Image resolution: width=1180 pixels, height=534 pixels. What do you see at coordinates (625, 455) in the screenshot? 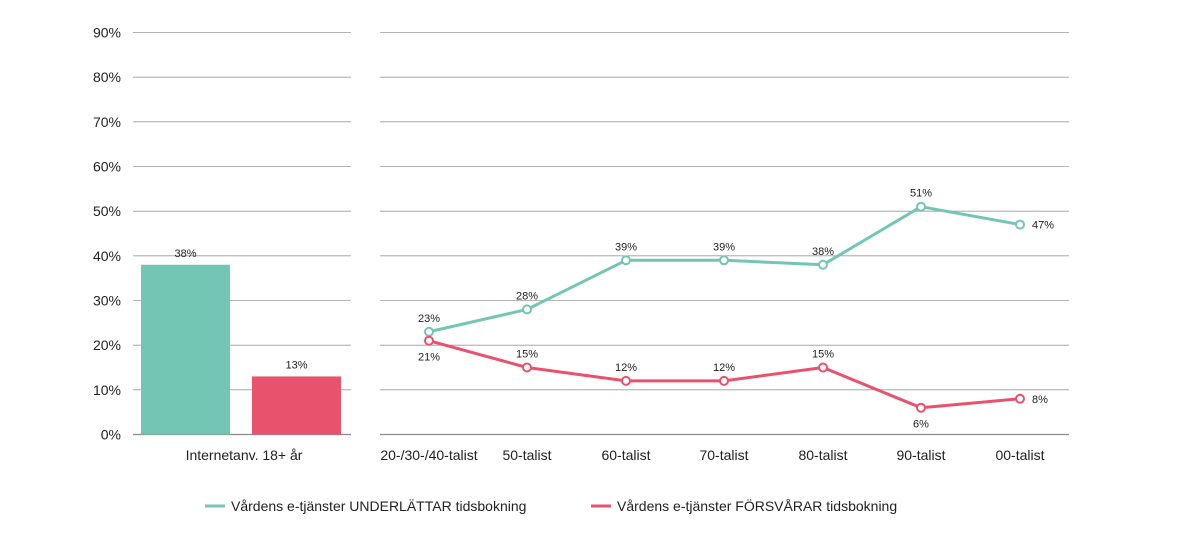
I see `x-category-label: 60-talist` at bounding box center [625, 455].